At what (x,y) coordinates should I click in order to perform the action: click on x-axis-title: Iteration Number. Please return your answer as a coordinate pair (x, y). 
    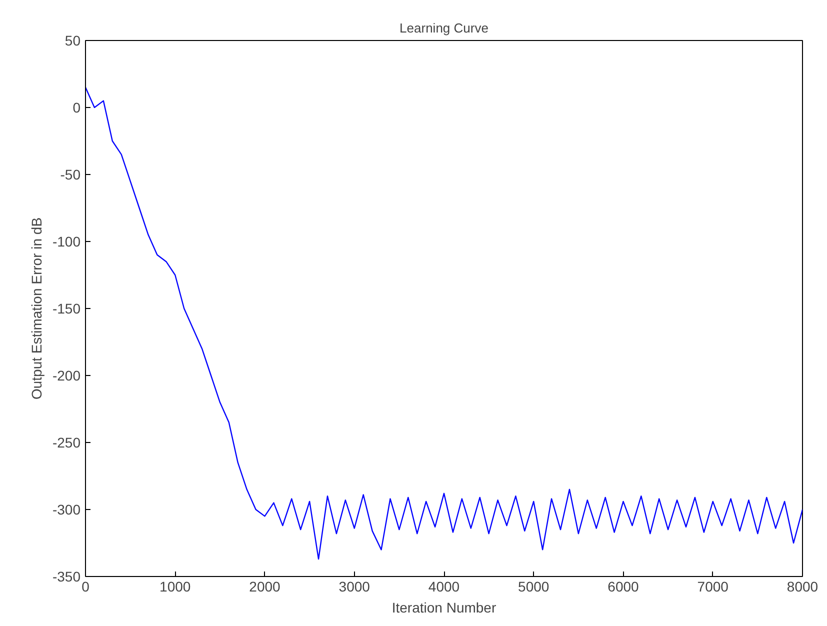
    Looking at the image, I should click on (444, 608).